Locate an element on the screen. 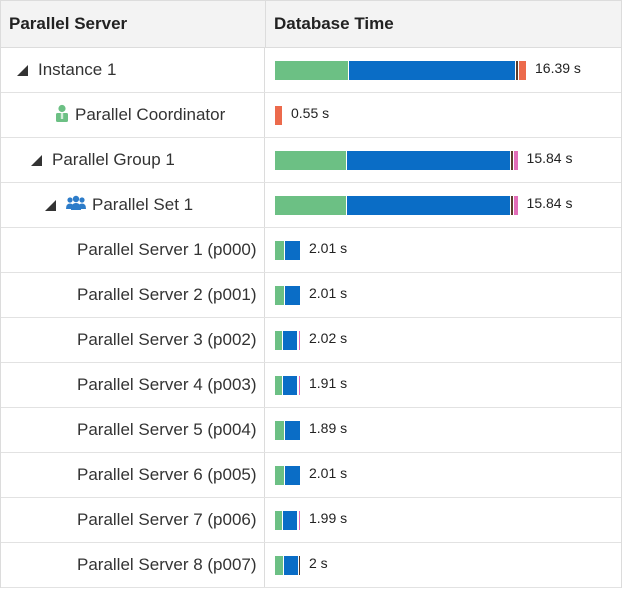 This screenshot has height=590, width=622. table-row: Parallel Set 1 15.84 s is located at coordinates (311, 205).